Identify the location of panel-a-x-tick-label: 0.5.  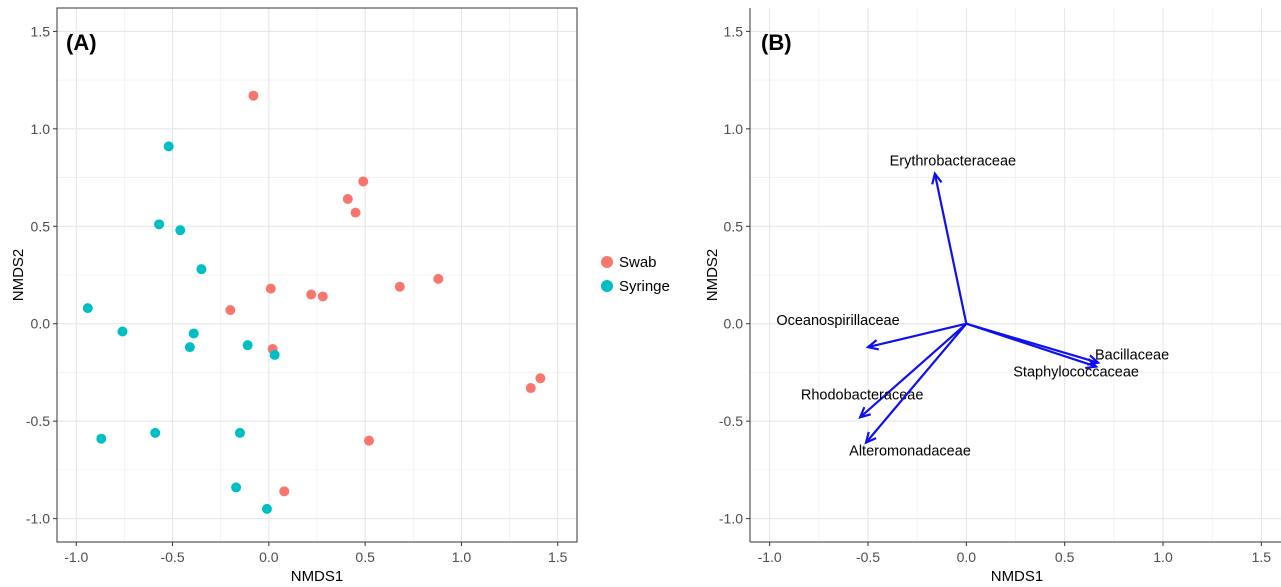
(365, 557).